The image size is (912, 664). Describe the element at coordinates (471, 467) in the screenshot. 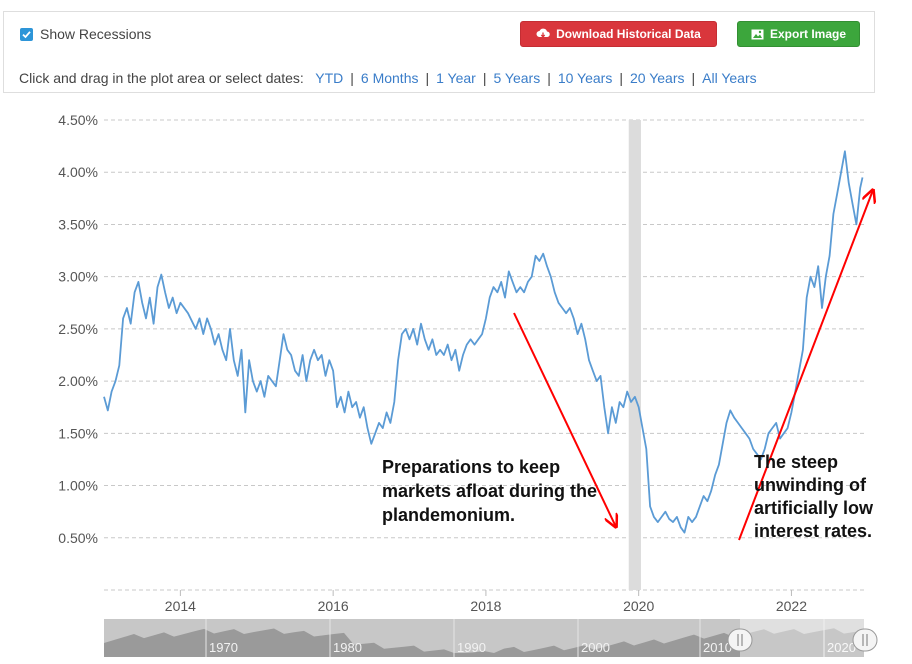

I see `annotation-text-decline: Preparations to keep` at that location.